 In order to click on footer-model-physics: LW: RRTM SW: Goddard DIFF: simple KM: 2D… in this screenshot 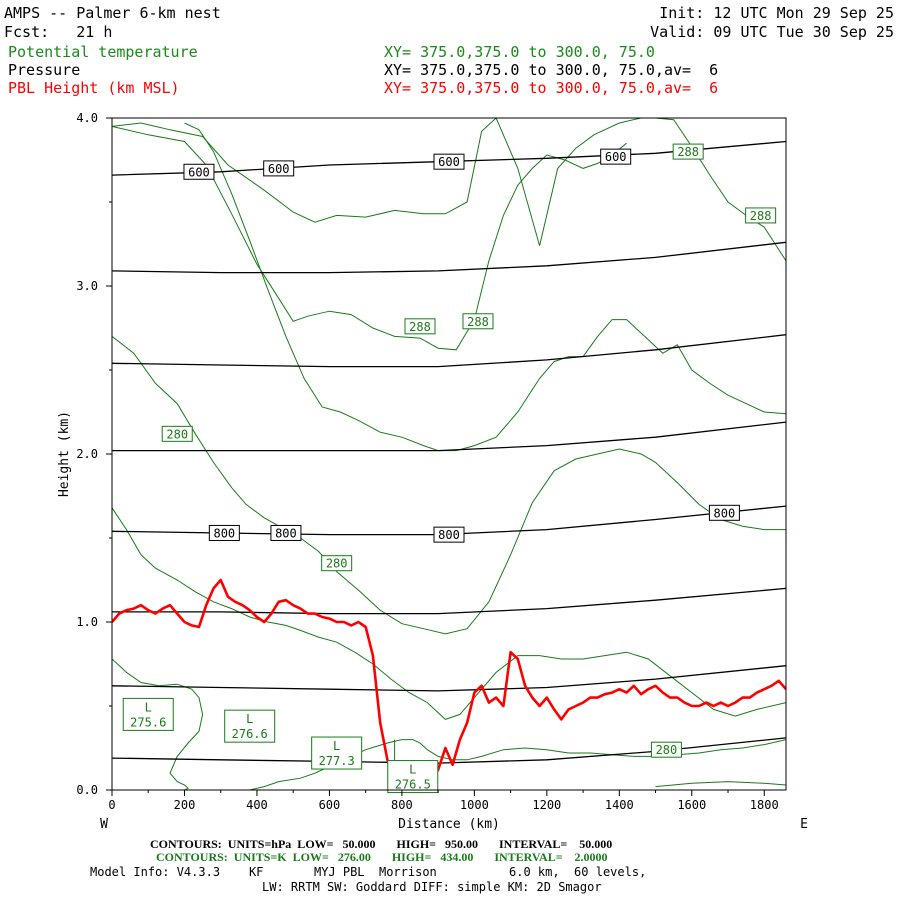, I will do `click(432, 887)`.